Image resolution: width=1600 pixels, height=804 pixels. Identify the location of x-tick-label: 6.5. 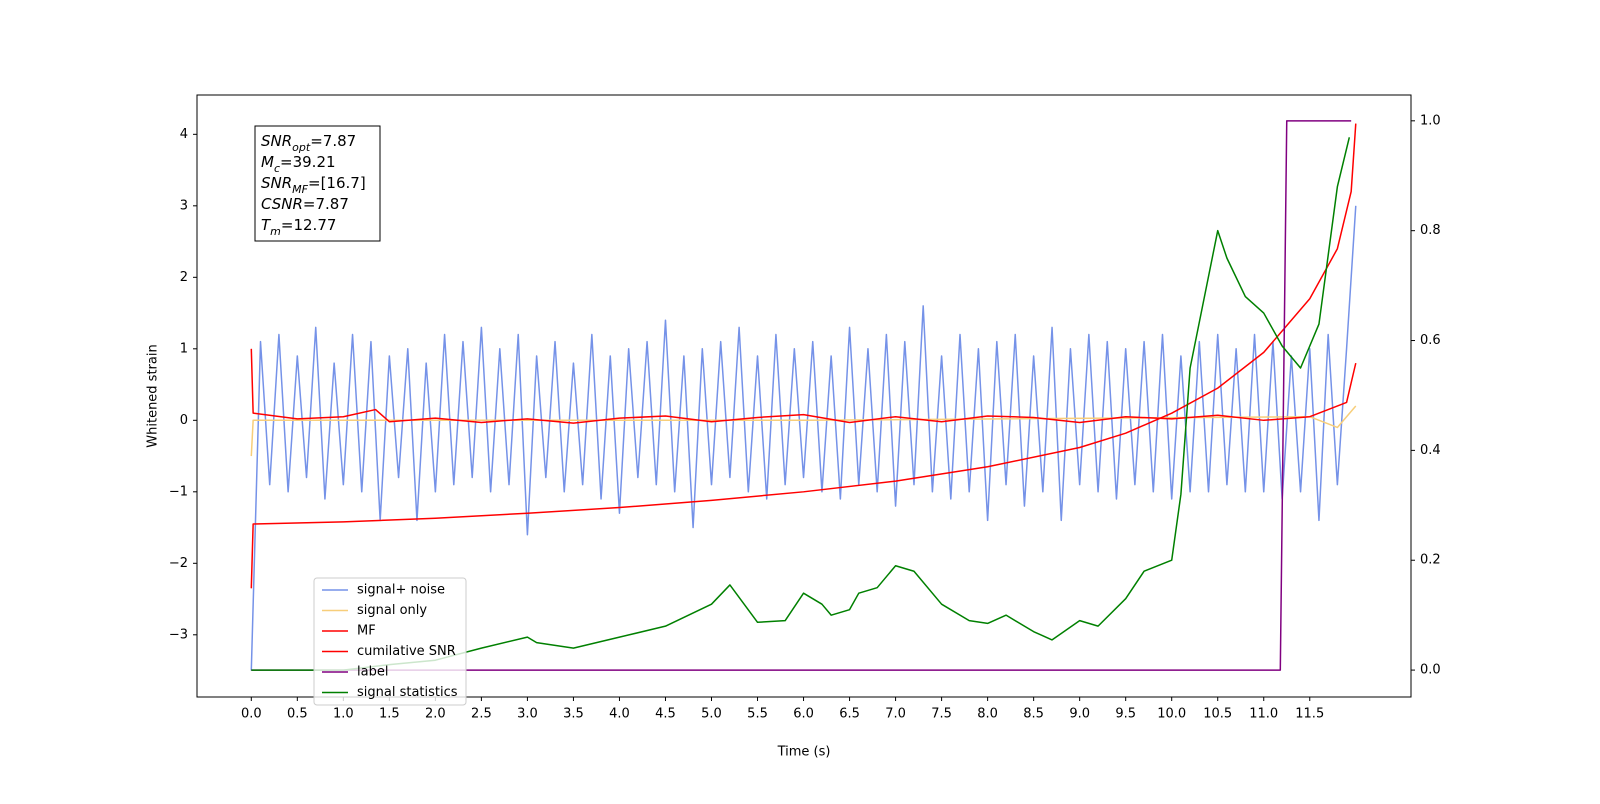
(849, 714).